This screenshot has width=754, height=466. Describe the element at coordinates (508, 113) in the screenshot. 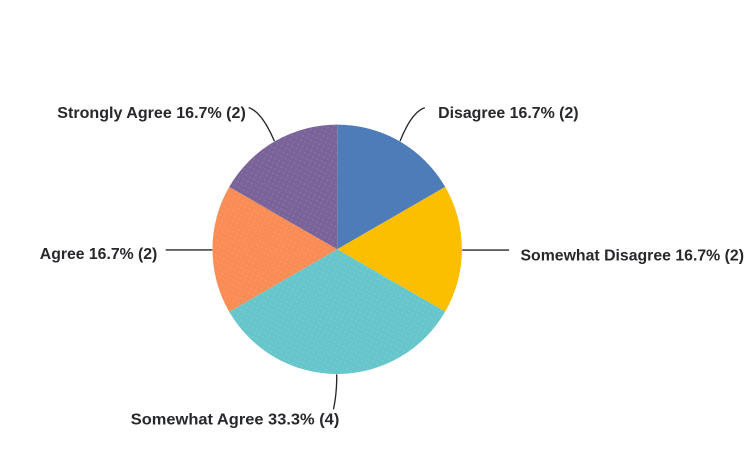

I see `svg-text: Disagree 16.7% (2)` at that location.